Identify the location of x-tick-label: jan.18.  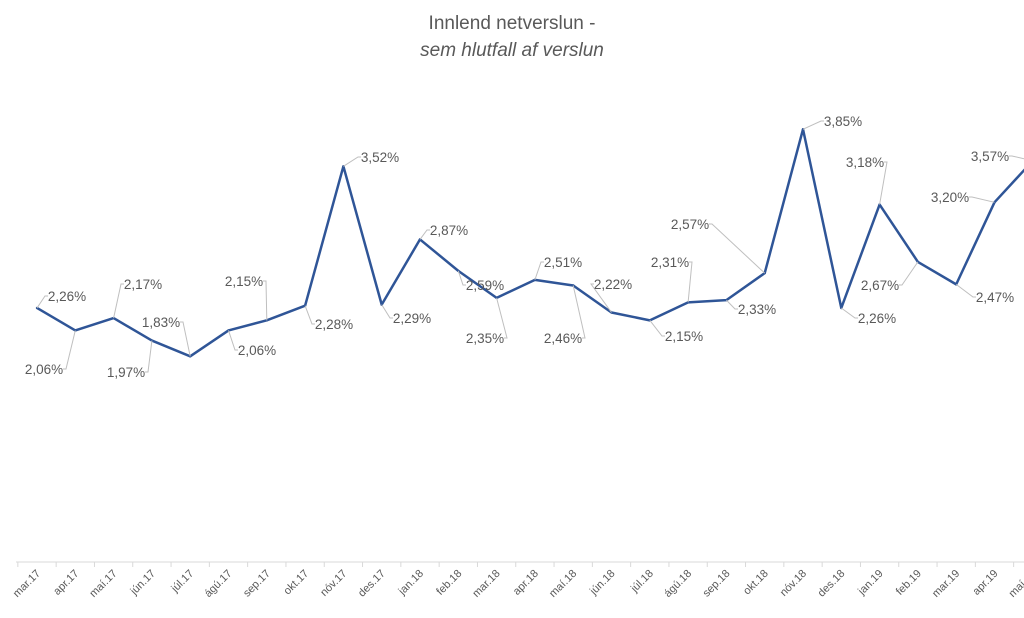
(411, 583).